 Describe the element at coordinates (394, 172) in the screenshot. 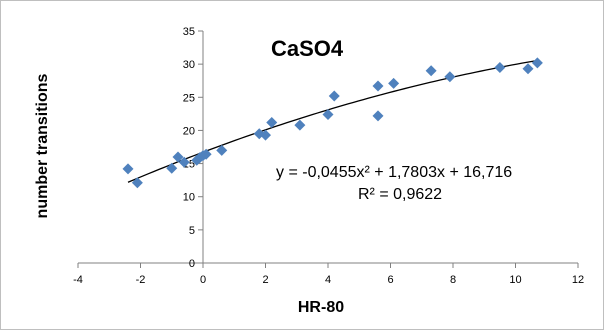

I see `trendline-equation: y = -0,0455x² + 1,7803x + 16,716` at that location.